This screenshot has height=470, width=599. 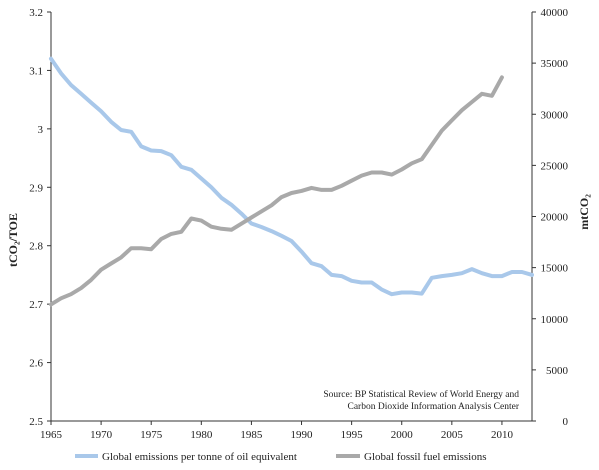 What do you see at coordinates (452, 435) in the screenshot?
I see `x-tick-label: 2005` at bounding box center [452, 435].